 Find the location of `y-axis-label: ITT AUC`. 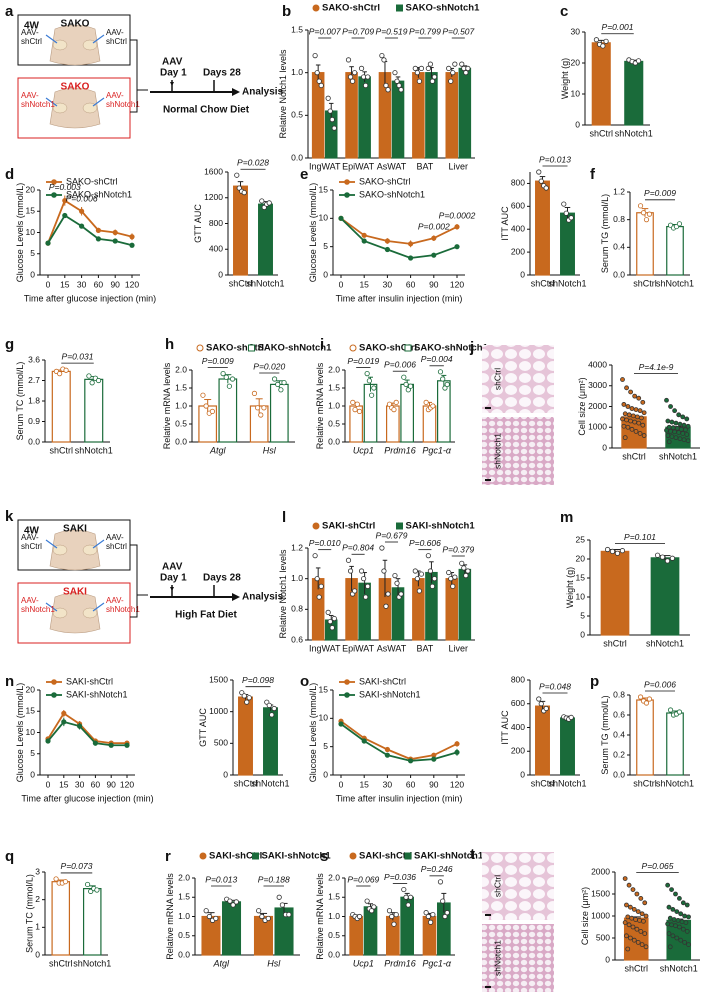

y-axis-label: ITT AUC is located at coordinates (505, 223).